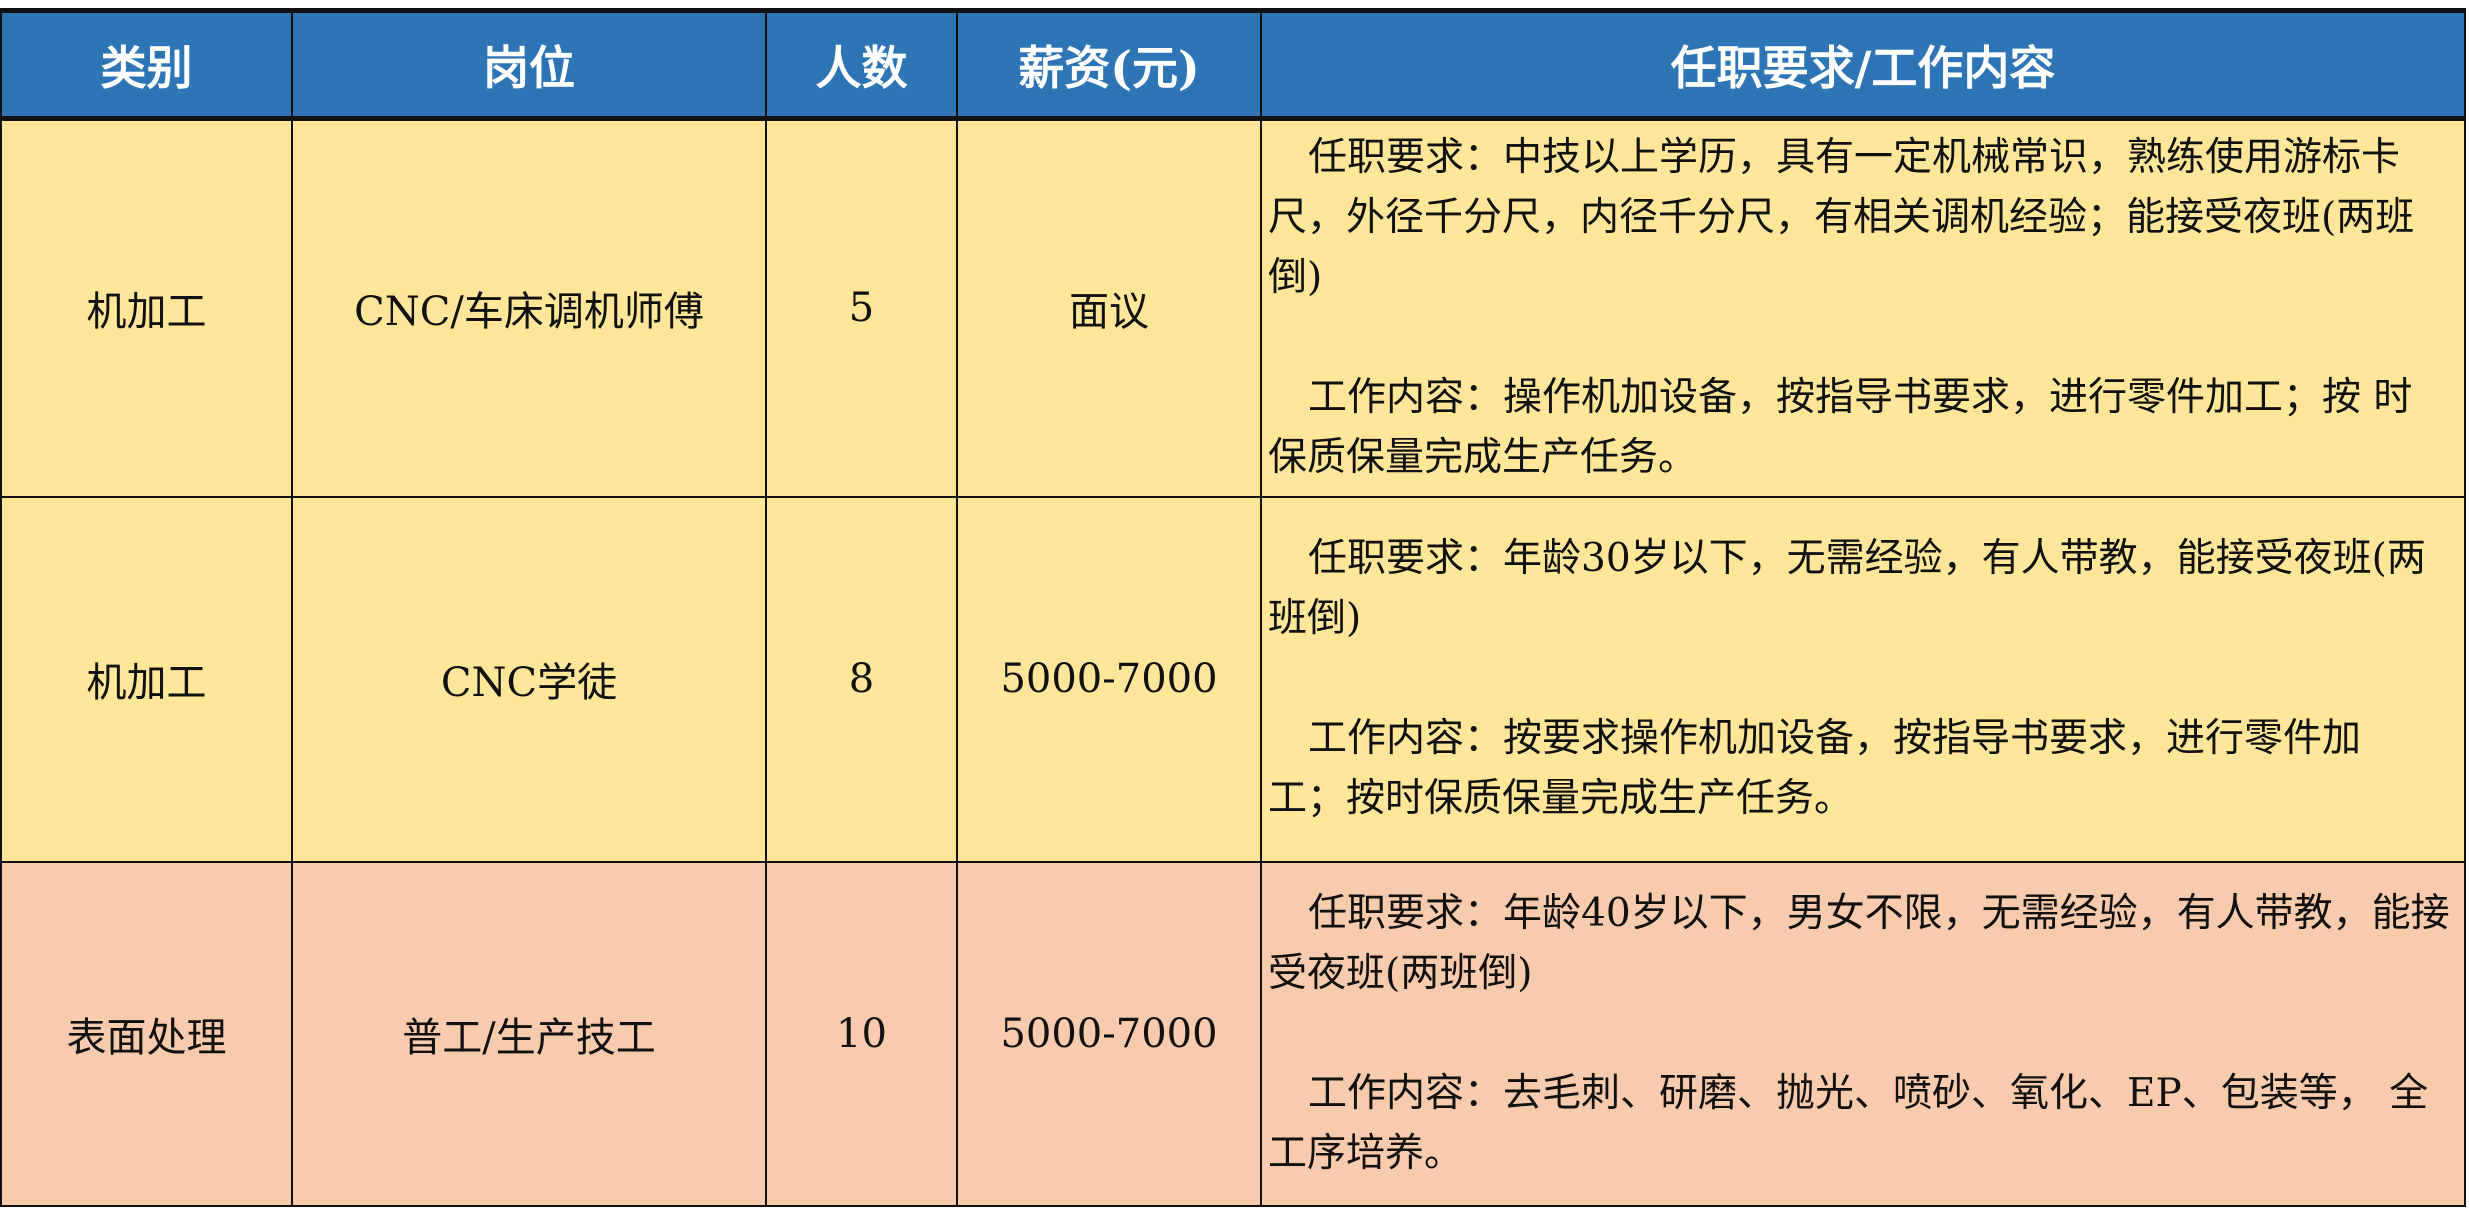  I want to click on content-text: 工作内容：去毛刺、研磨、抛光、喷砂、氧化、EP、包装等， 全工序培养。, so click(1848, 1123).